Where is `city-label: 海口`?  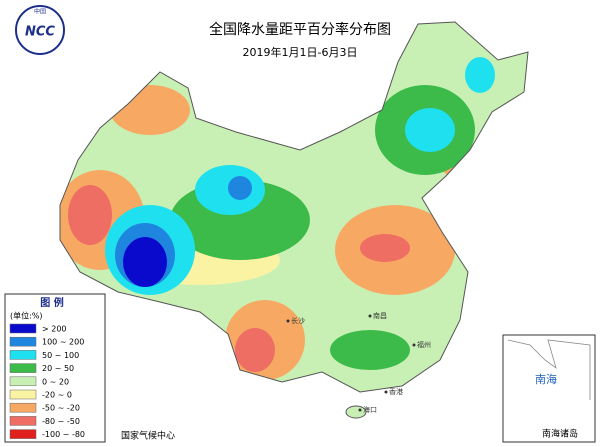
city-label: 海口 is located at coordinates (370, 409).